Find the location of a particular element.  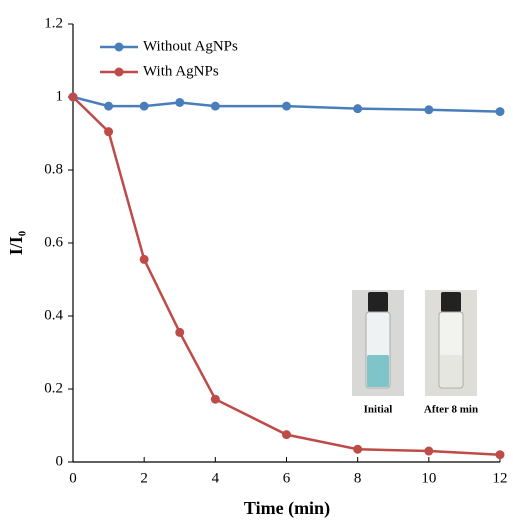

y-axis-label: I/I₀ is located at coordinates (16, 243).